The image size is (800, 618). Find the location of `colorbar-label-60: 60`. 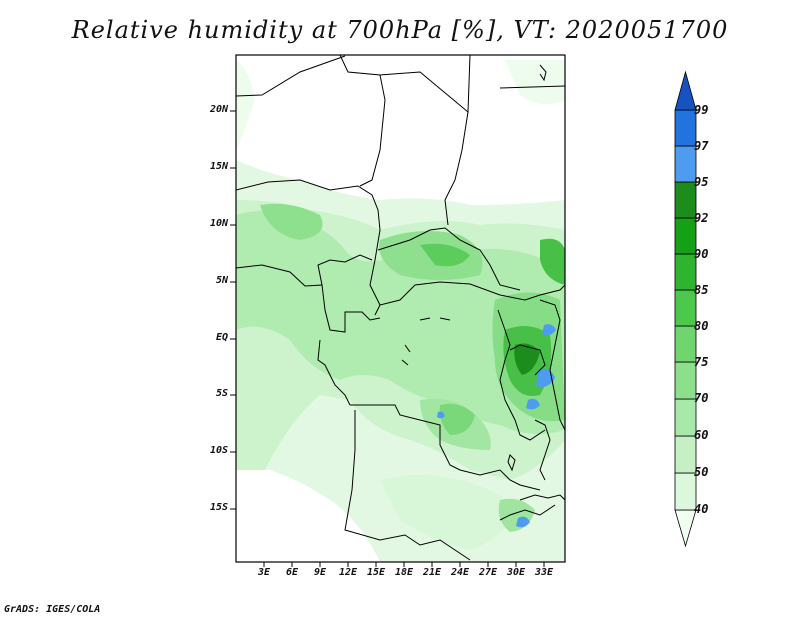

colorbar-label-60: 60 is located at coordinates (701, 435).